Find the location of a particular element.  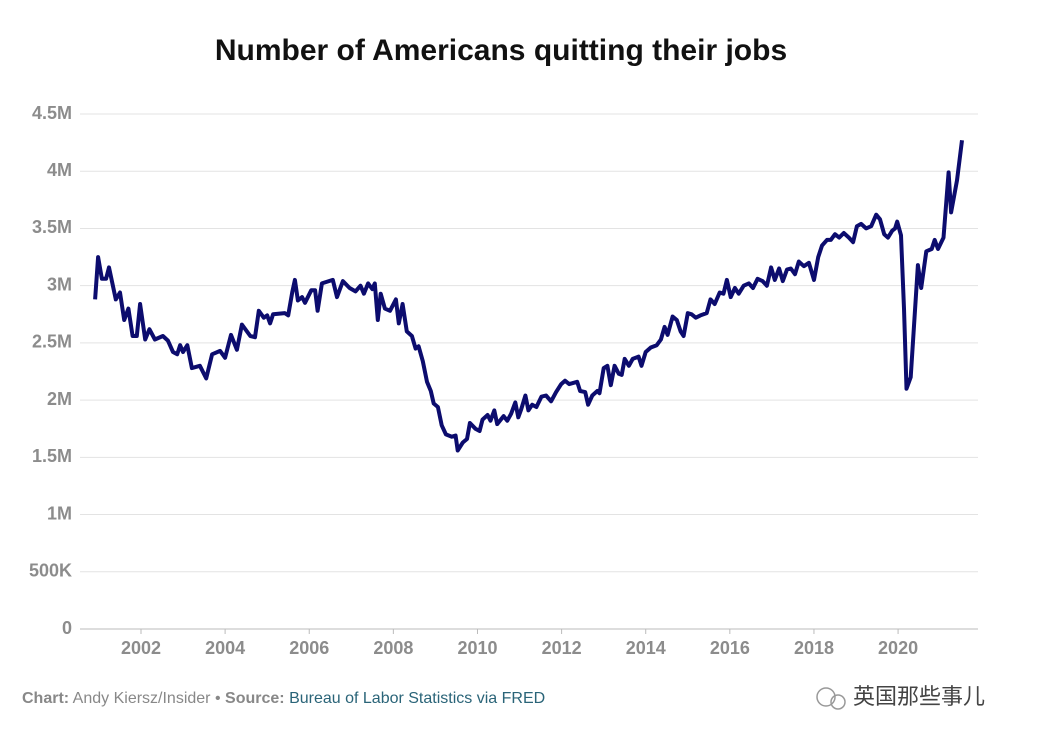

y-tick-label: 4.5M is located at coordinates (52, 113).